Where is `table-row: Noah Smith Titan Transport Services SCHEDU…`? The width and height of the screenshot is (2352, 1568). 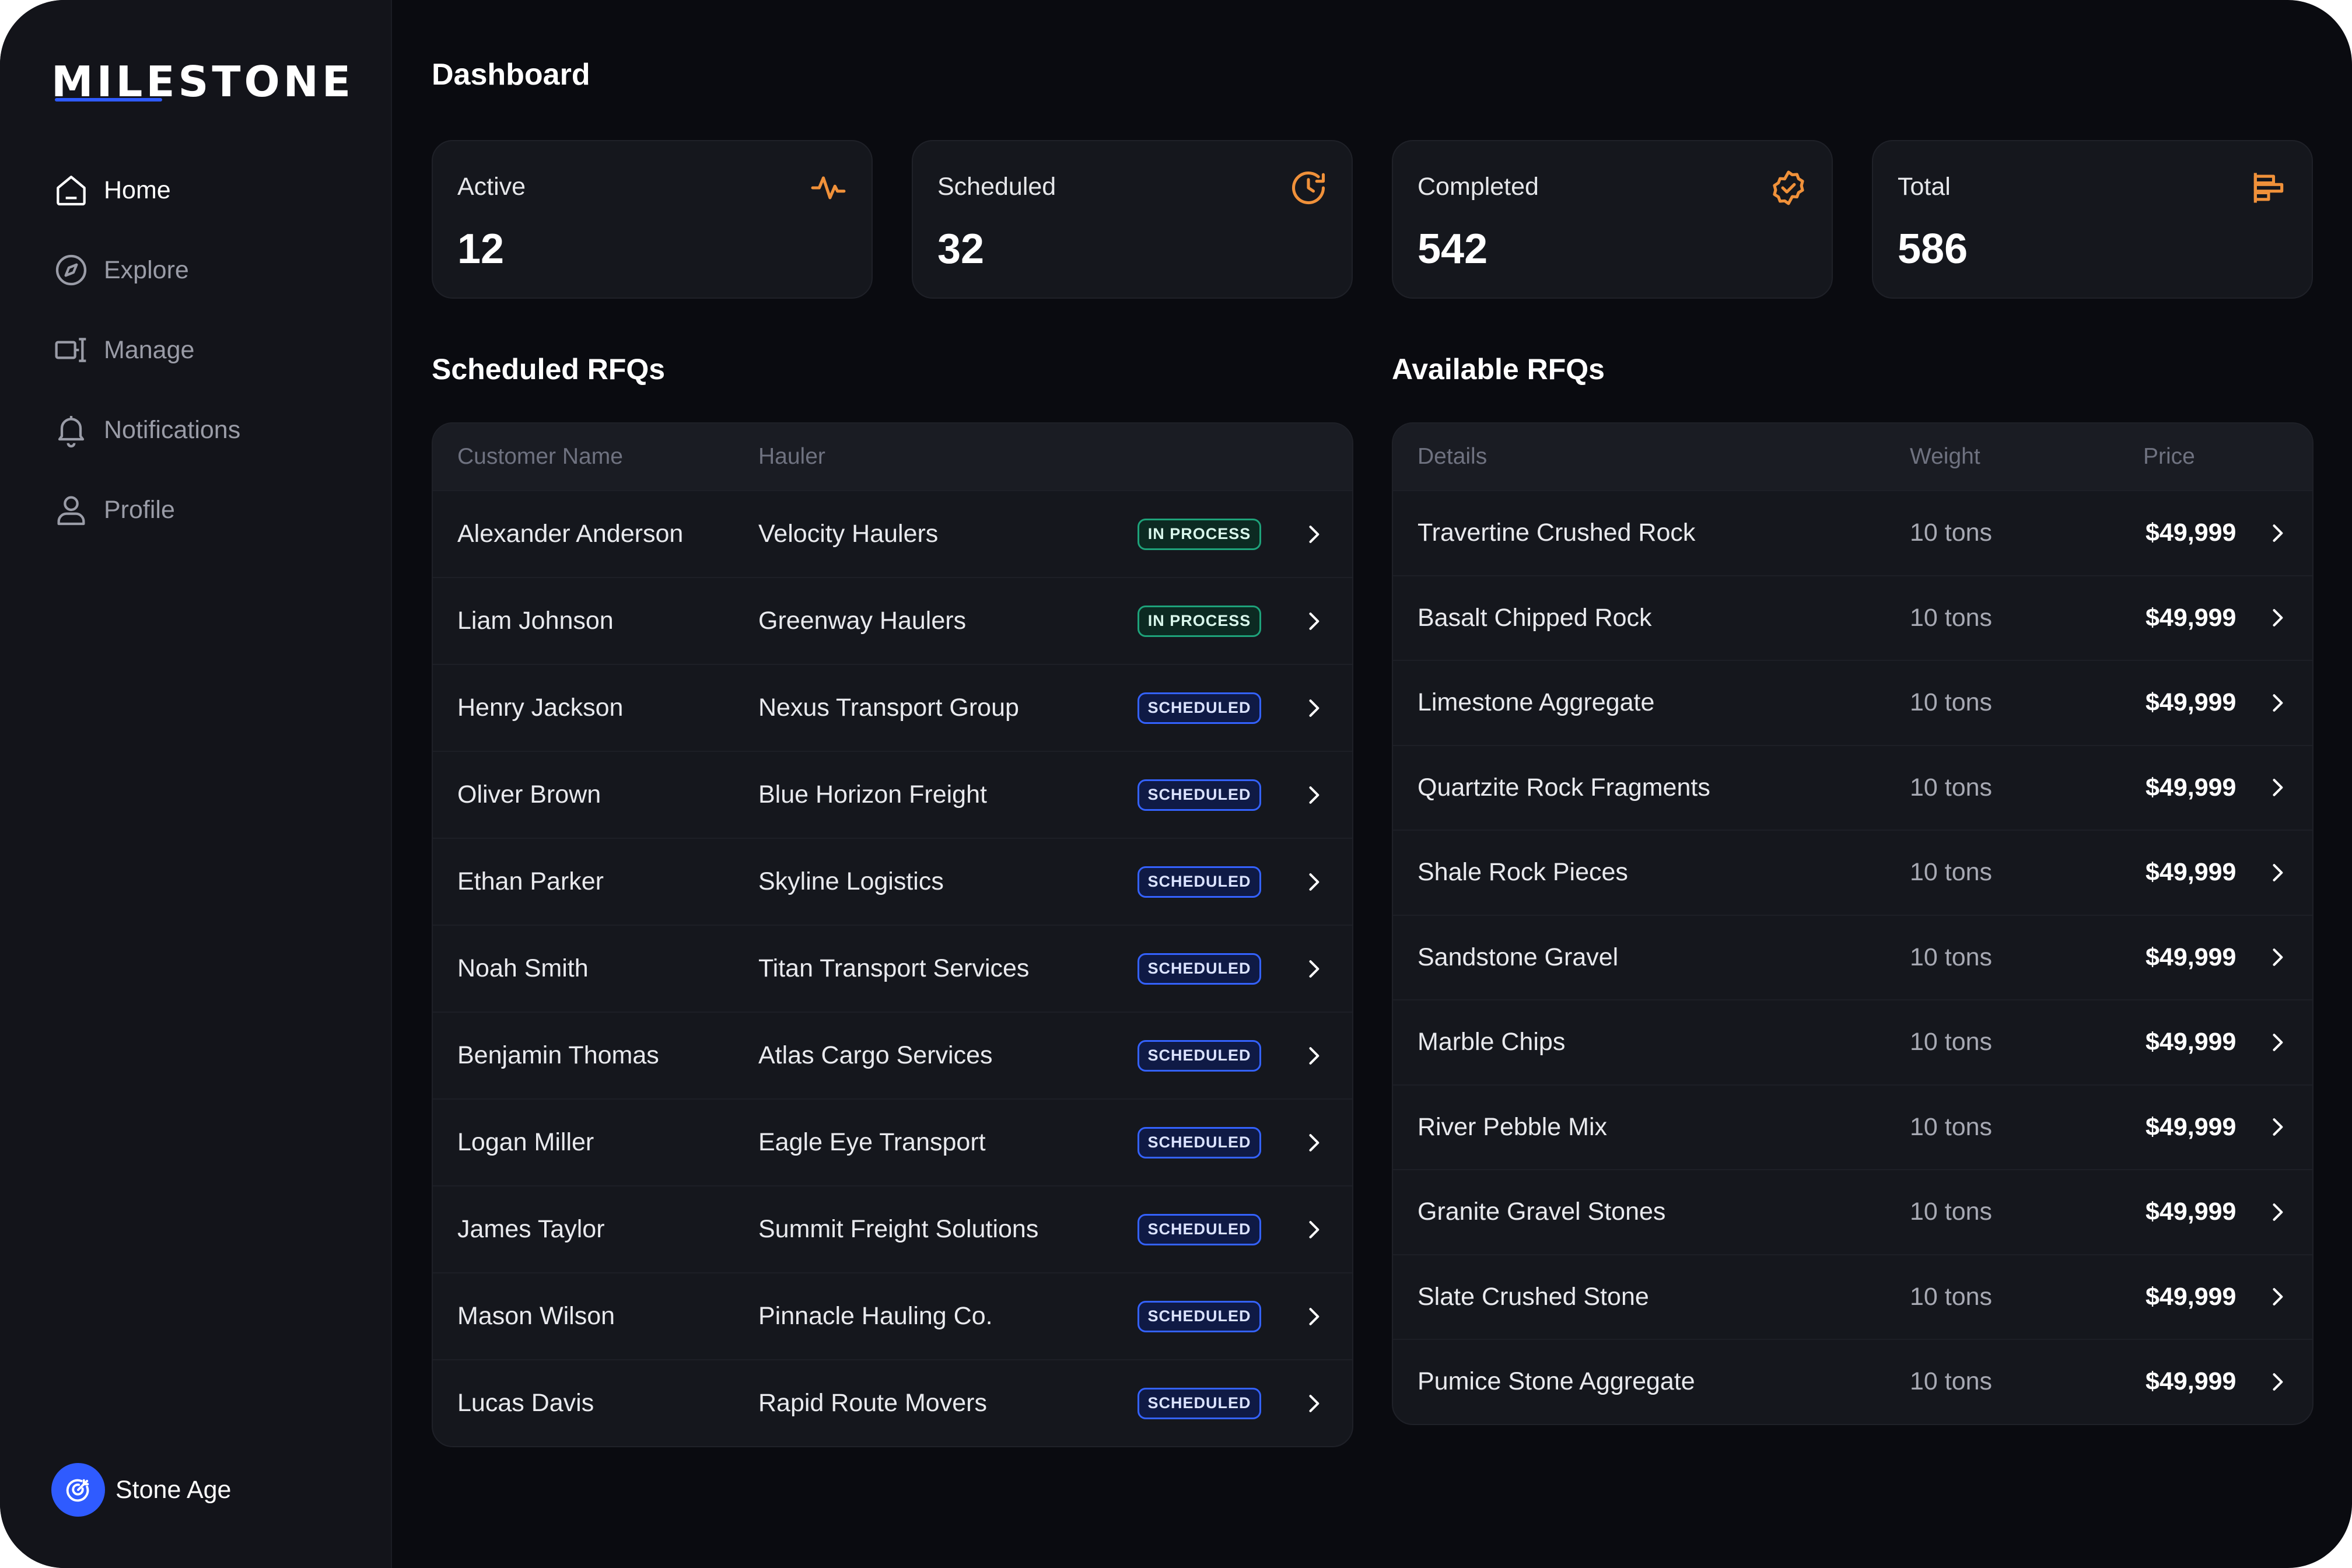 table-row: Noah Smith Titan Transport Services SCHEDU… is located at coordinates (892, 968).